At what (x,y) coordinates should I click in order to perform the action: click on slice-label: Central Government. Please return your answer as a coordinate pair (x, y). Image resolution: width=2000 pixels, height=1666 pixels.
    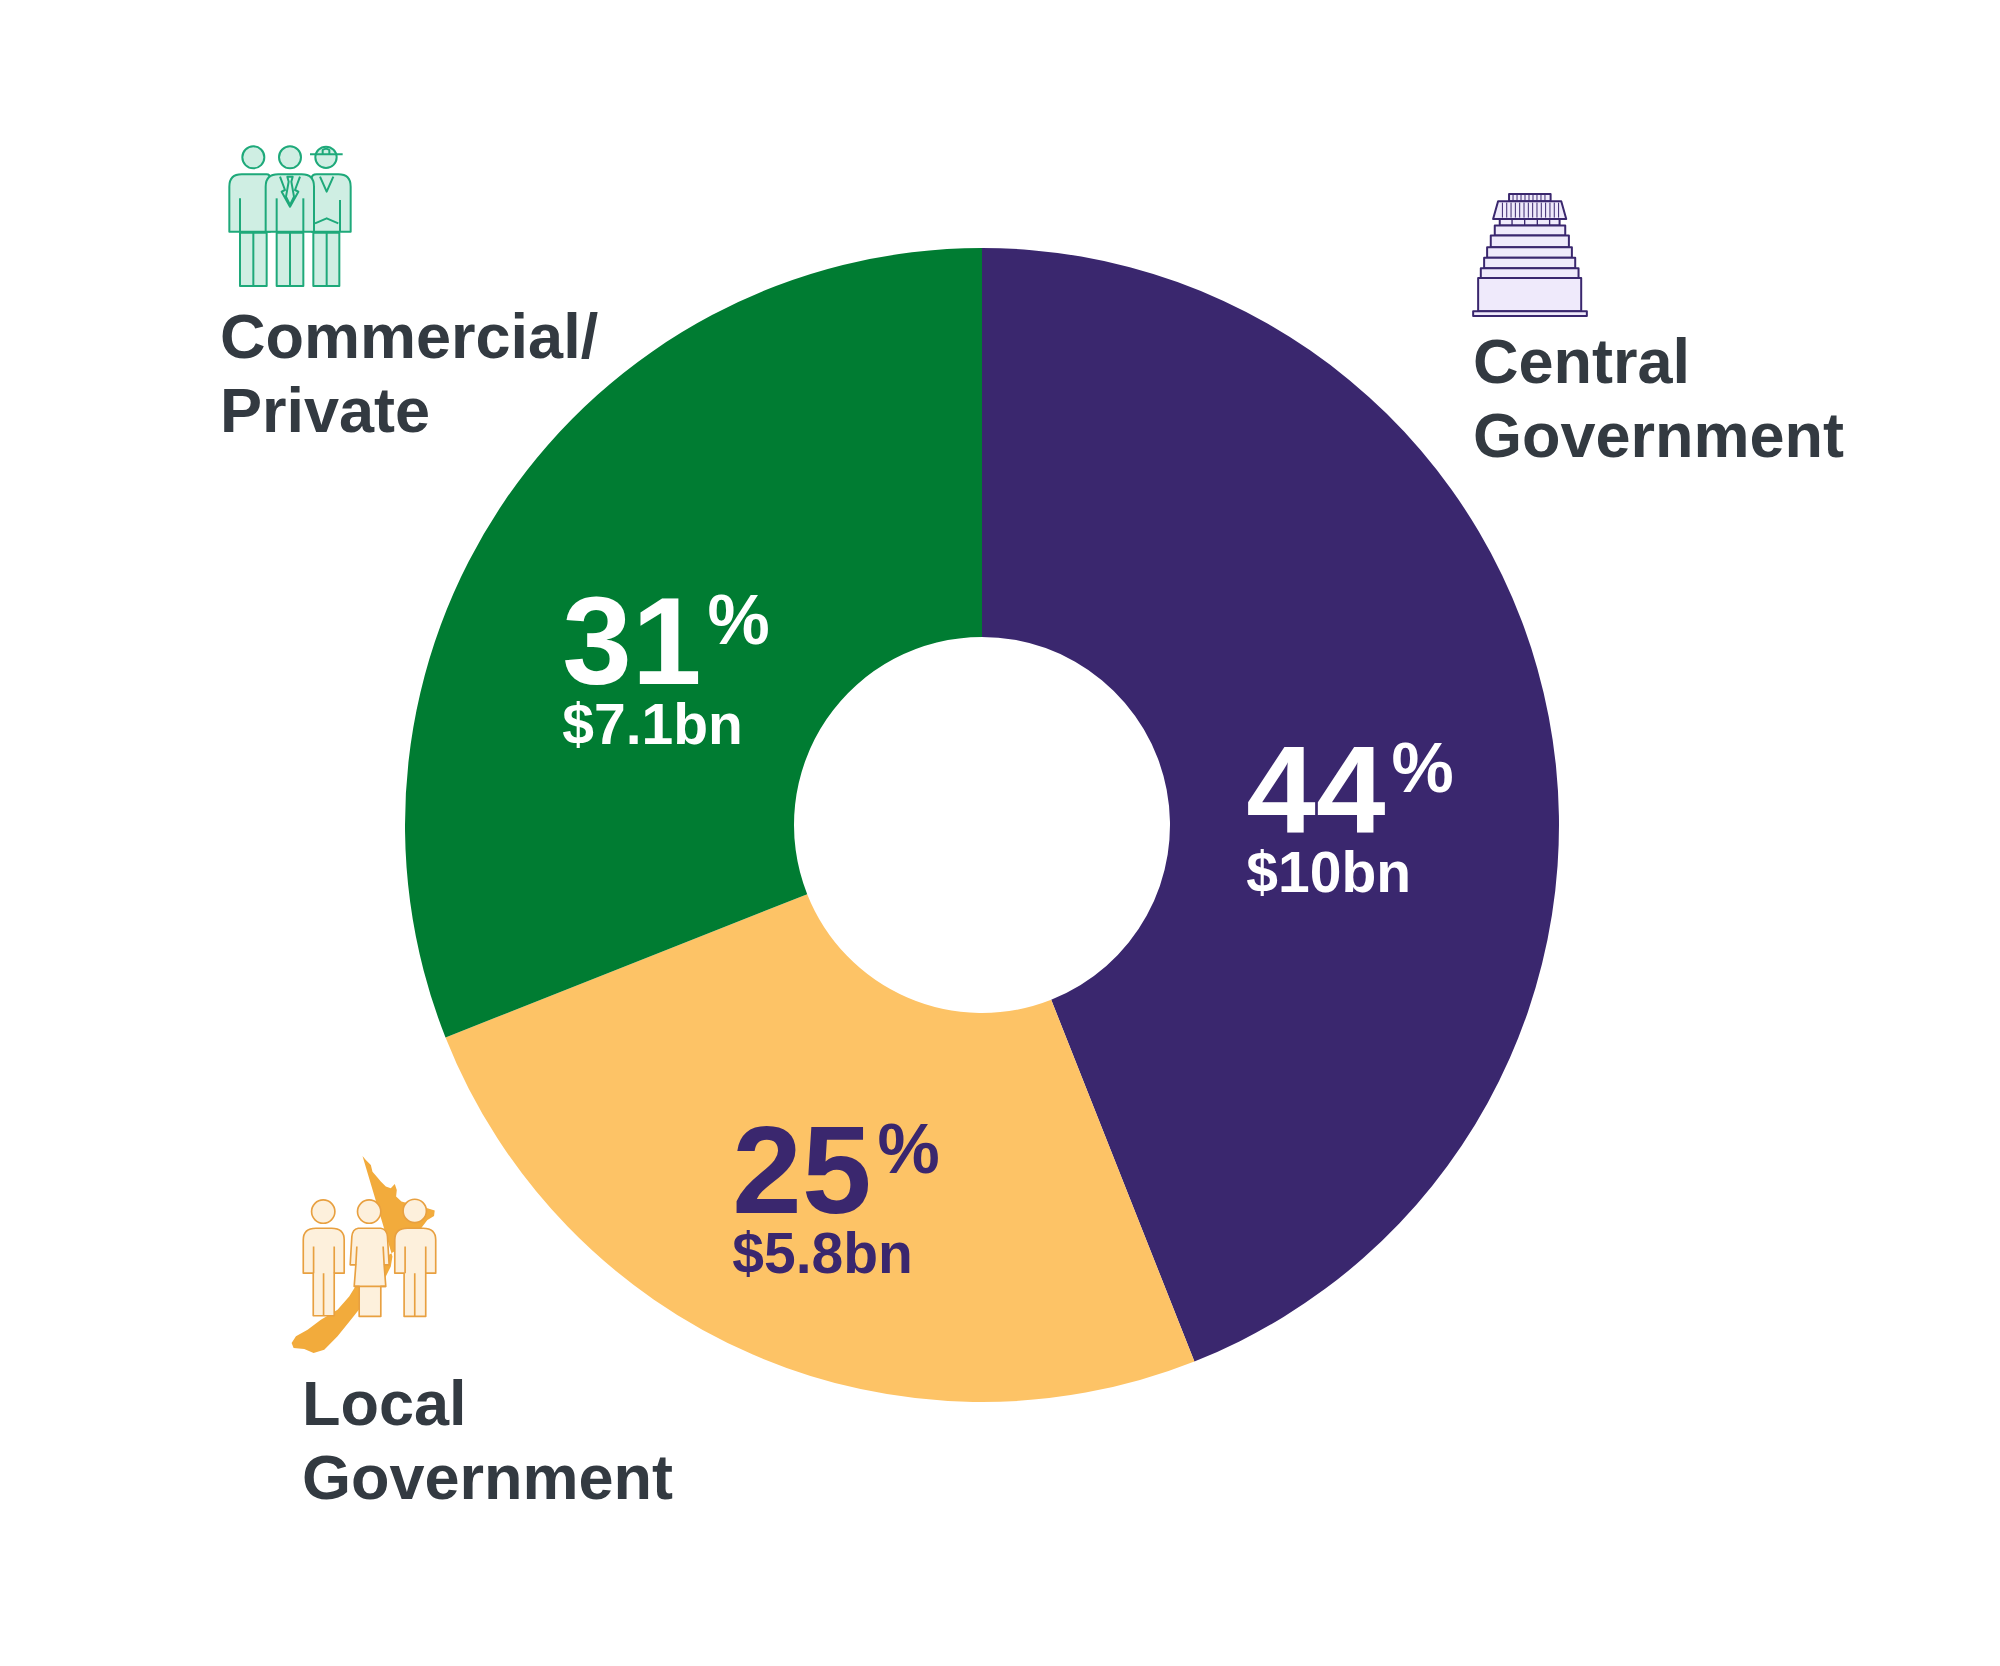
    Looking at the image, I should click on (1659, 398).